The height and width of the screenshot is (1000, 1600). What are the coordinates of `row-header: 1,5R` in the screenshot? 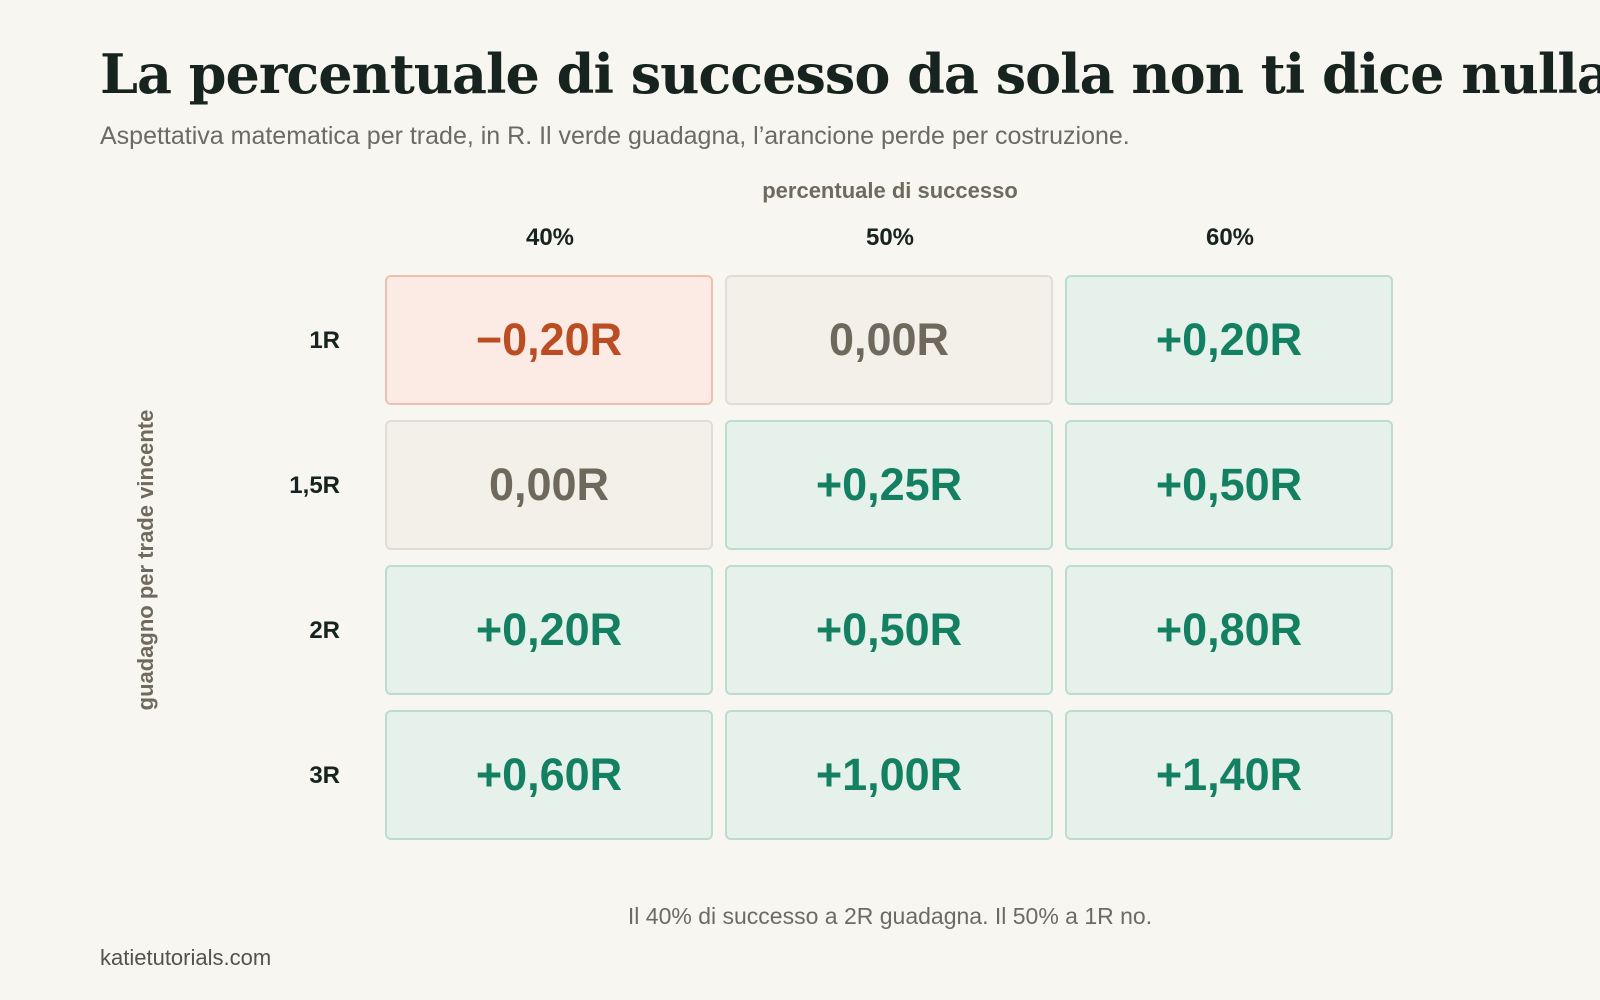 It's located at (314, 485).